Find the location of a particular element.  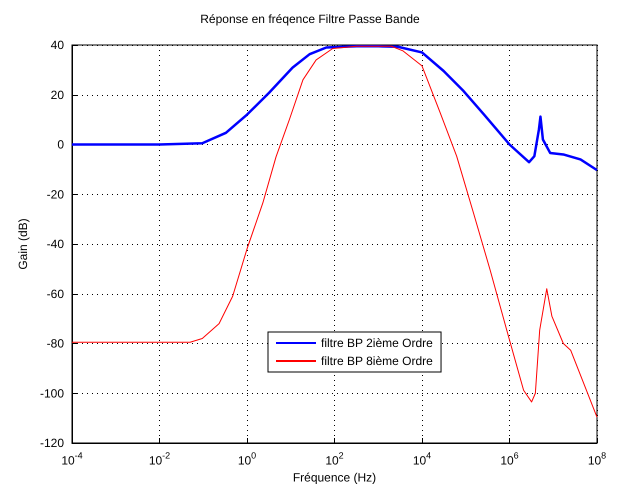

y-tick-label: 40 is located at coordinates (57, 45).